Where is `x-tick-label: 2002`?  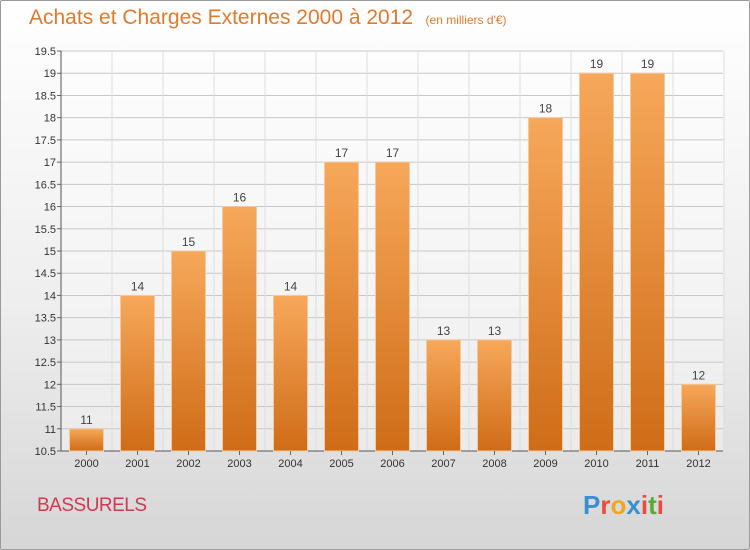 x-tick-label: 2002 is located at coordinates (188, 464).